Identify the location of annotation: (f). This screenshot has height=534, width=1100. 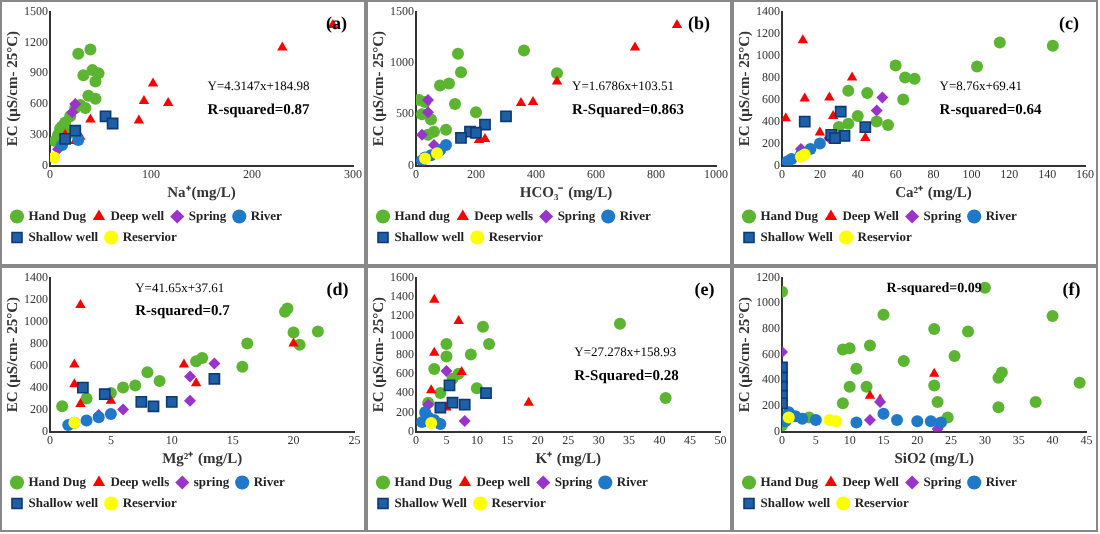
(1071, 289).